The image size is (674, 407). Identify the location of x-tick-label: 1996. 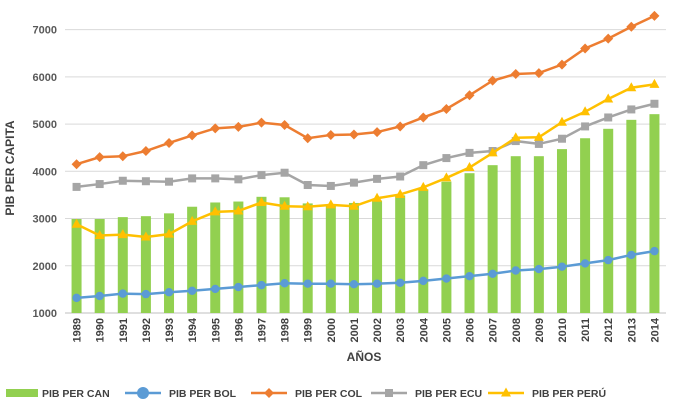
(239, 330).